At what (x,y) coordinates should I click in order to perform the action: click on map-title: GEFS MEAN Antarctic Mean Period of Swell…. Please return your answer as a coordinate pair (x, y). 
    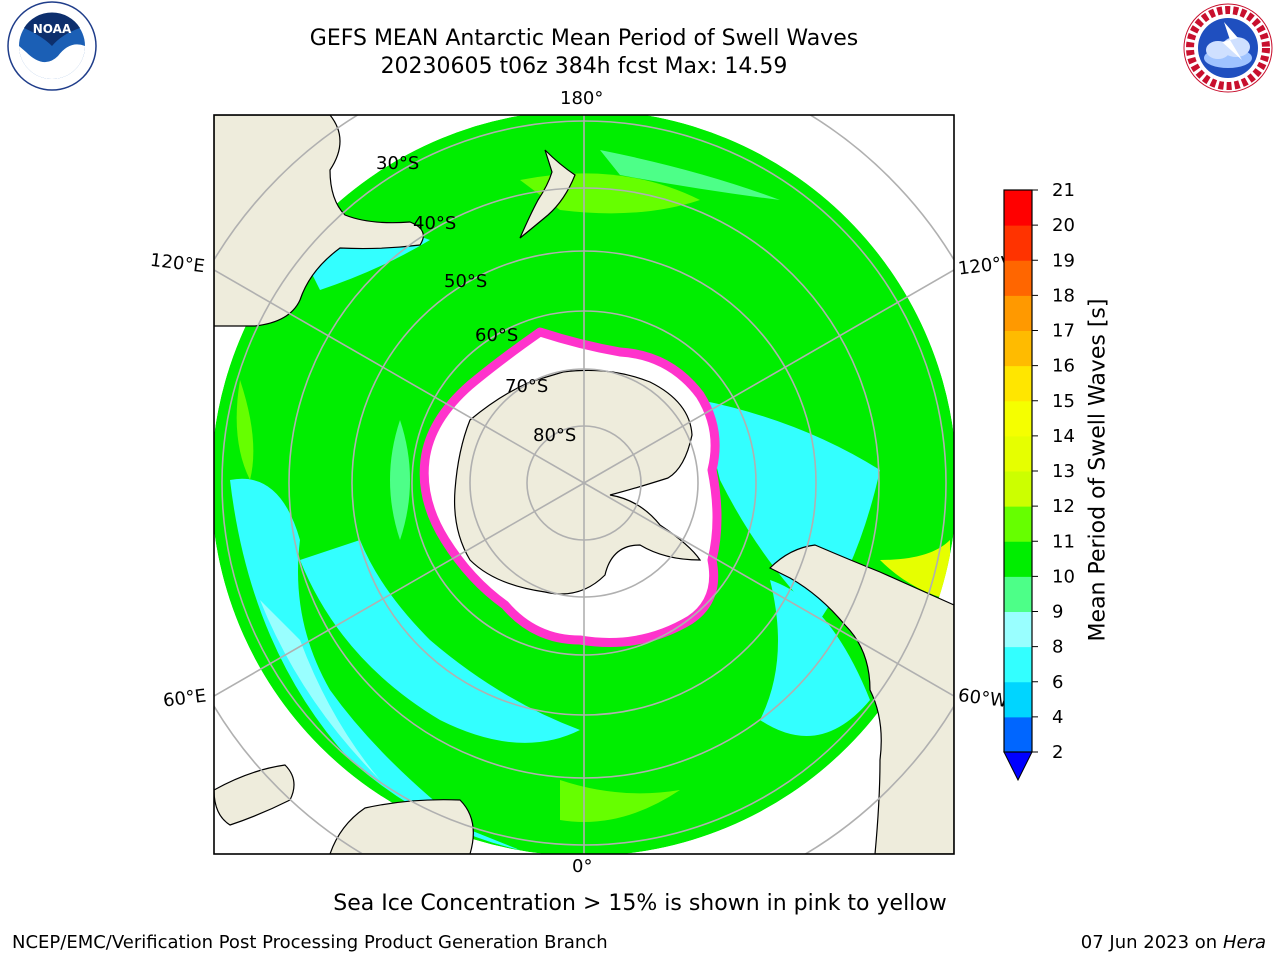
    Looking at the image, I should click on (584, 38).